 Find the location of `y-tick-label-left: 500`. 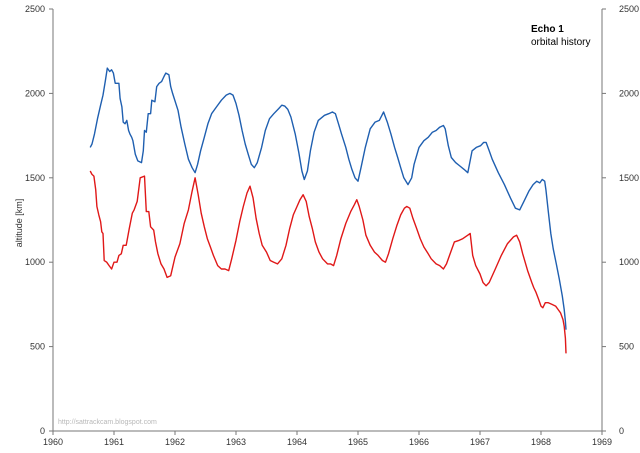

y-tick-label-left: 500 is located at coordinates (37, 347).